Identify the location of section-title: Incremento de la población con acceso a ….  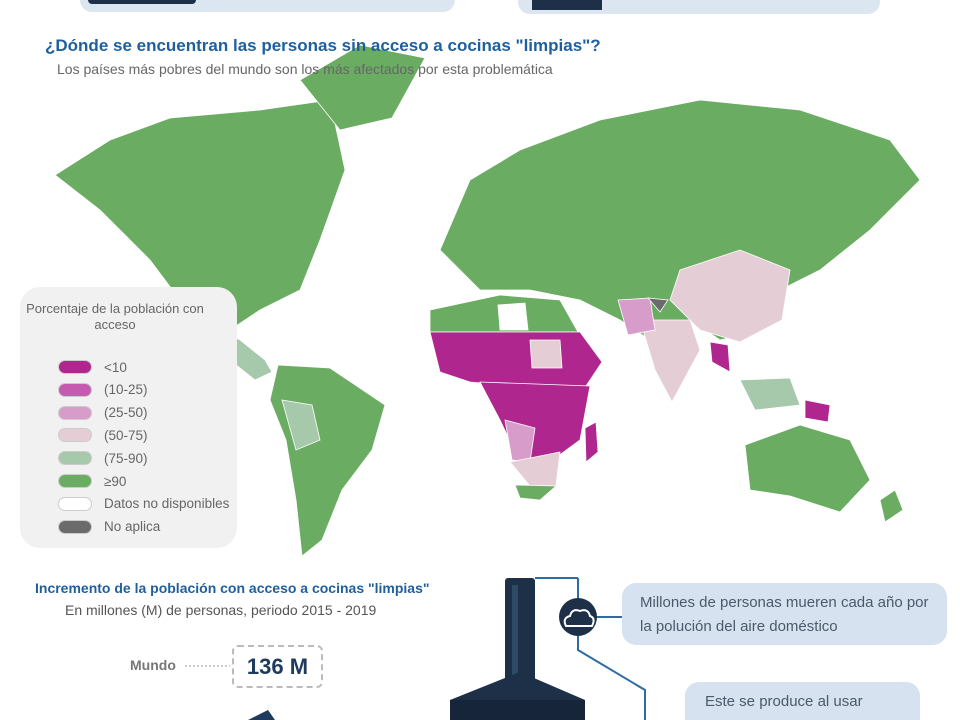
(232, 588).